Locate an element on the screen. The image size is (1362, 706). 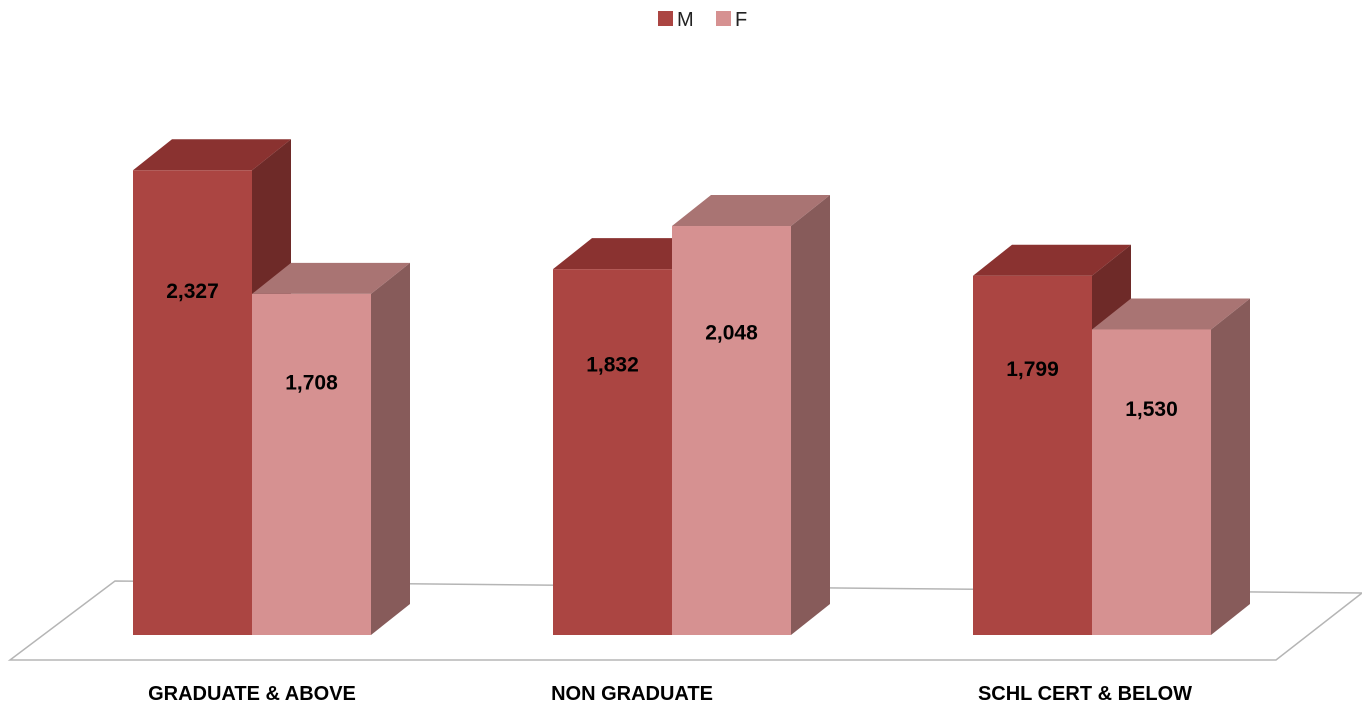
bar-m-2-top is located at coordinates (1052, 260).